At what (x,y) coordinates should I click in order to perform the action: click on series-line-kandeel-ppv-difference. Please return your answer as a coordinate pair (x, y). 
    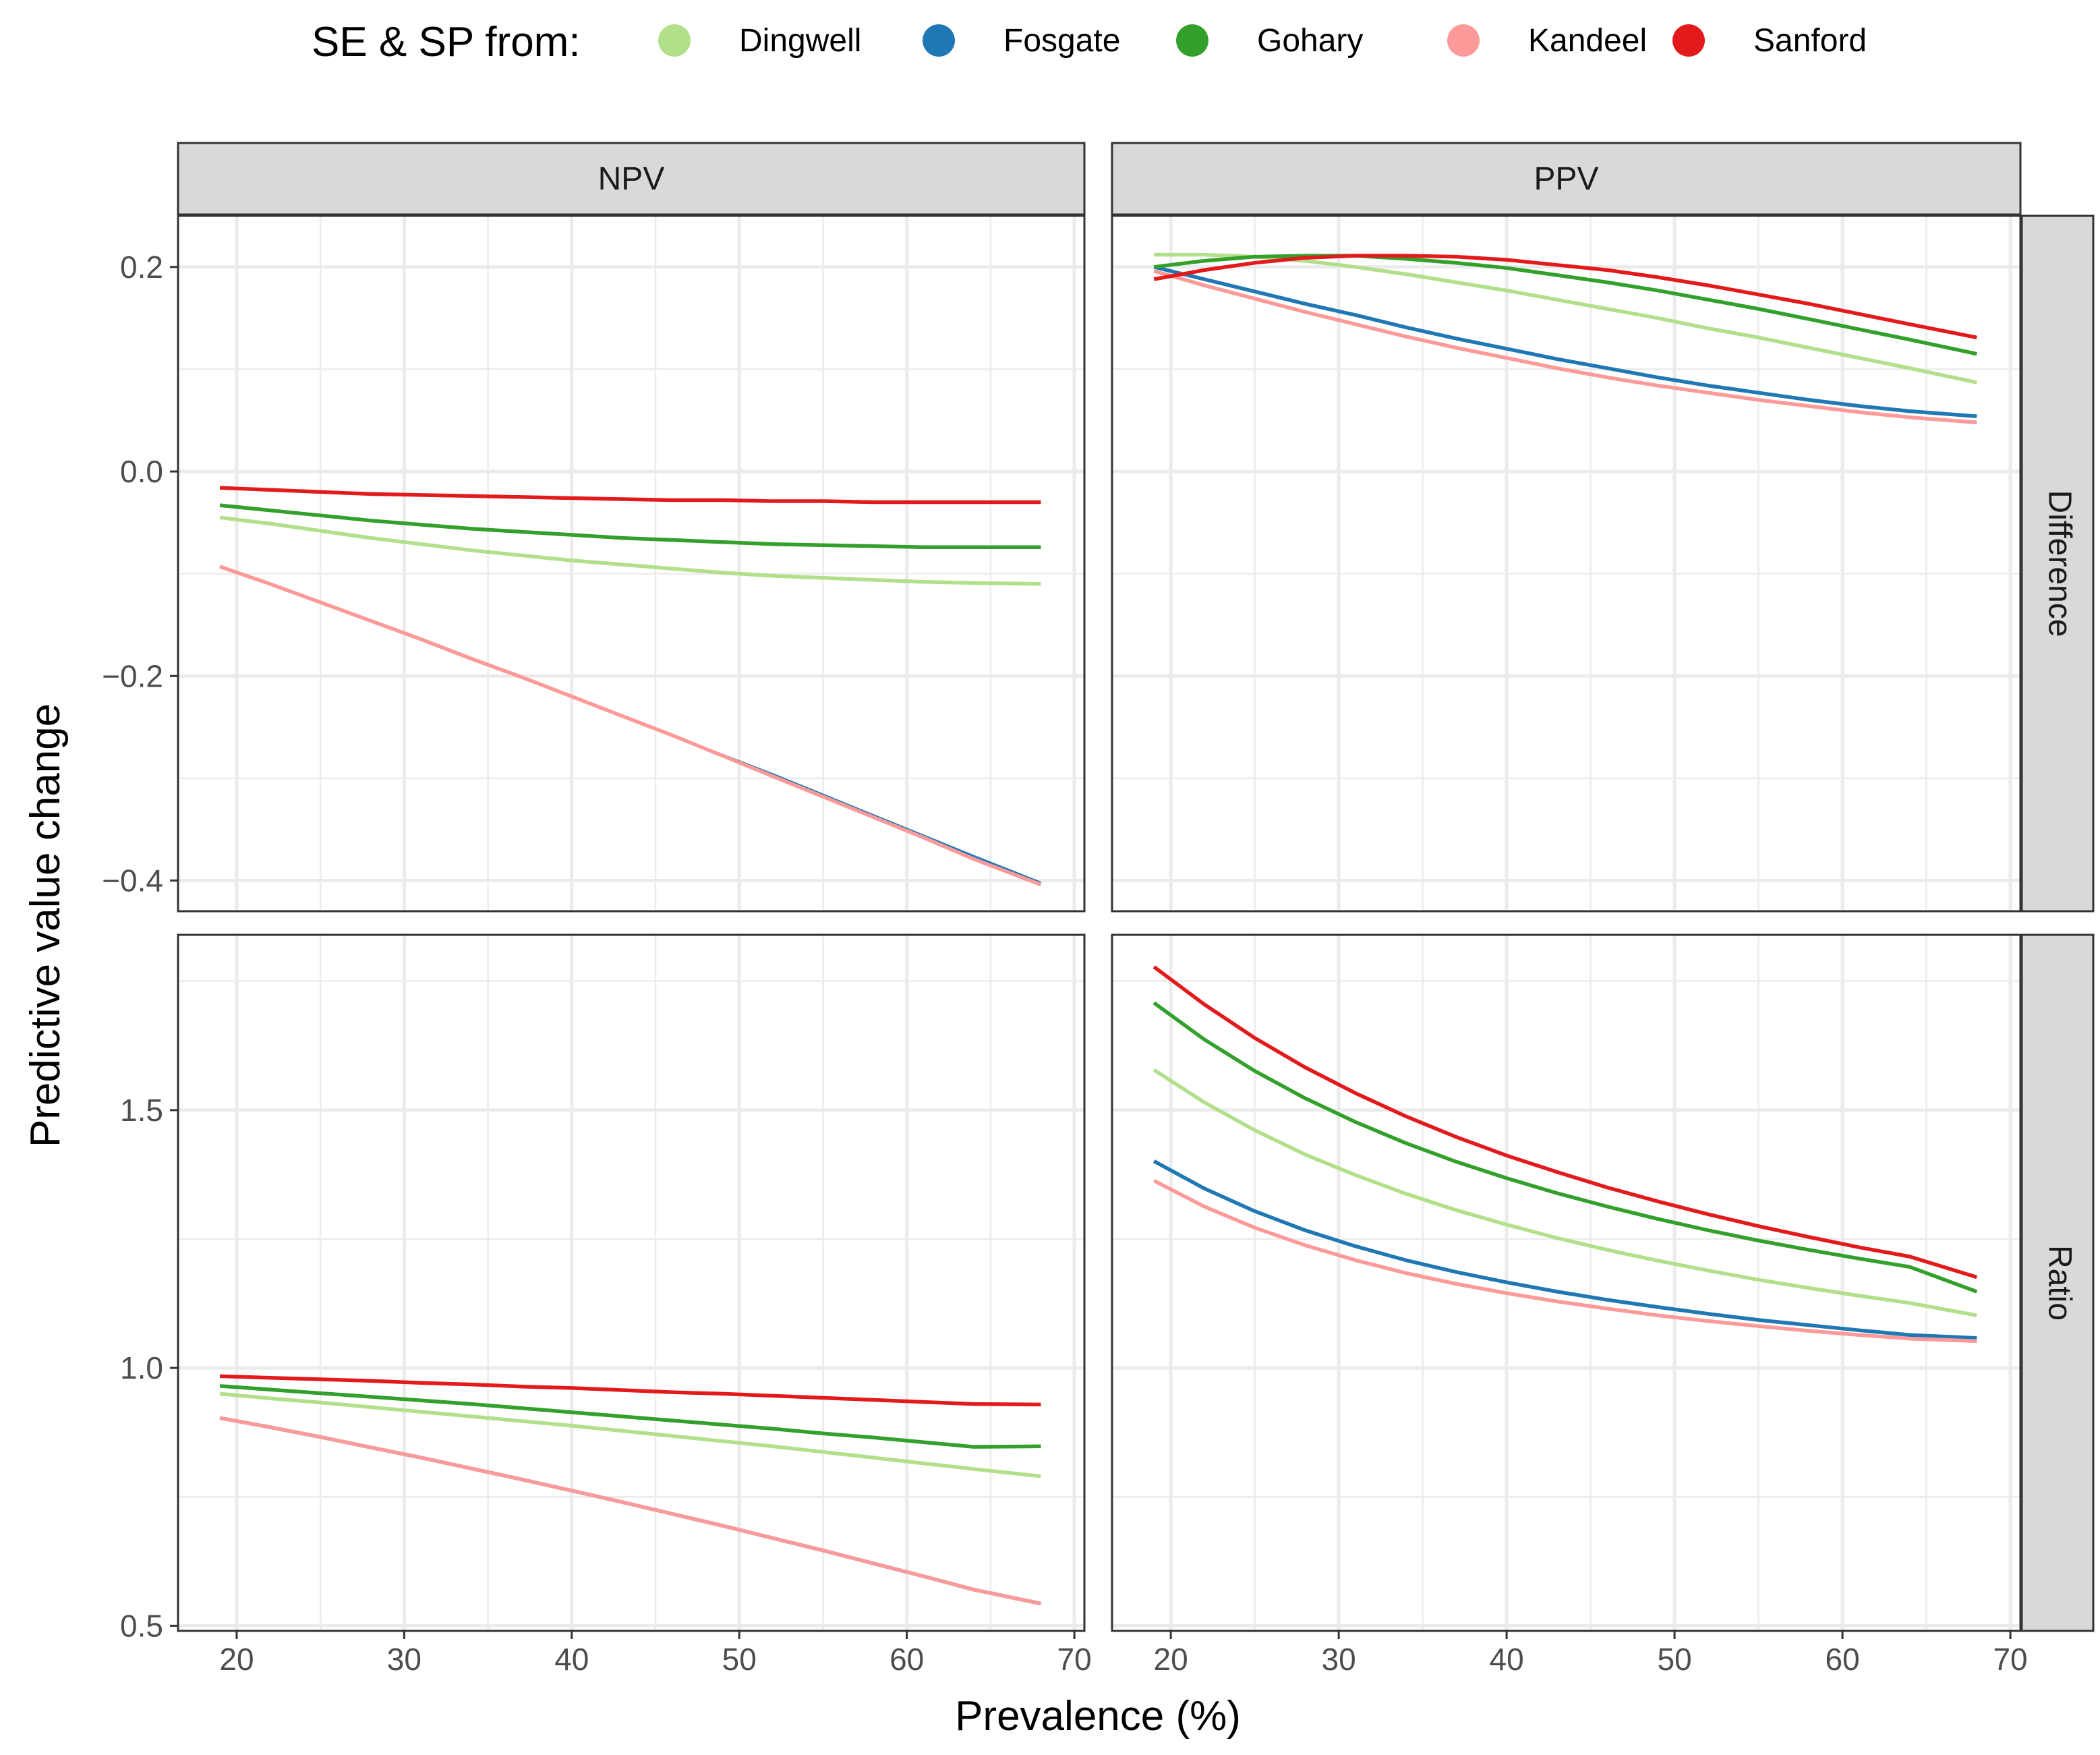
    Looking at the image, I should click on (1565, 347).